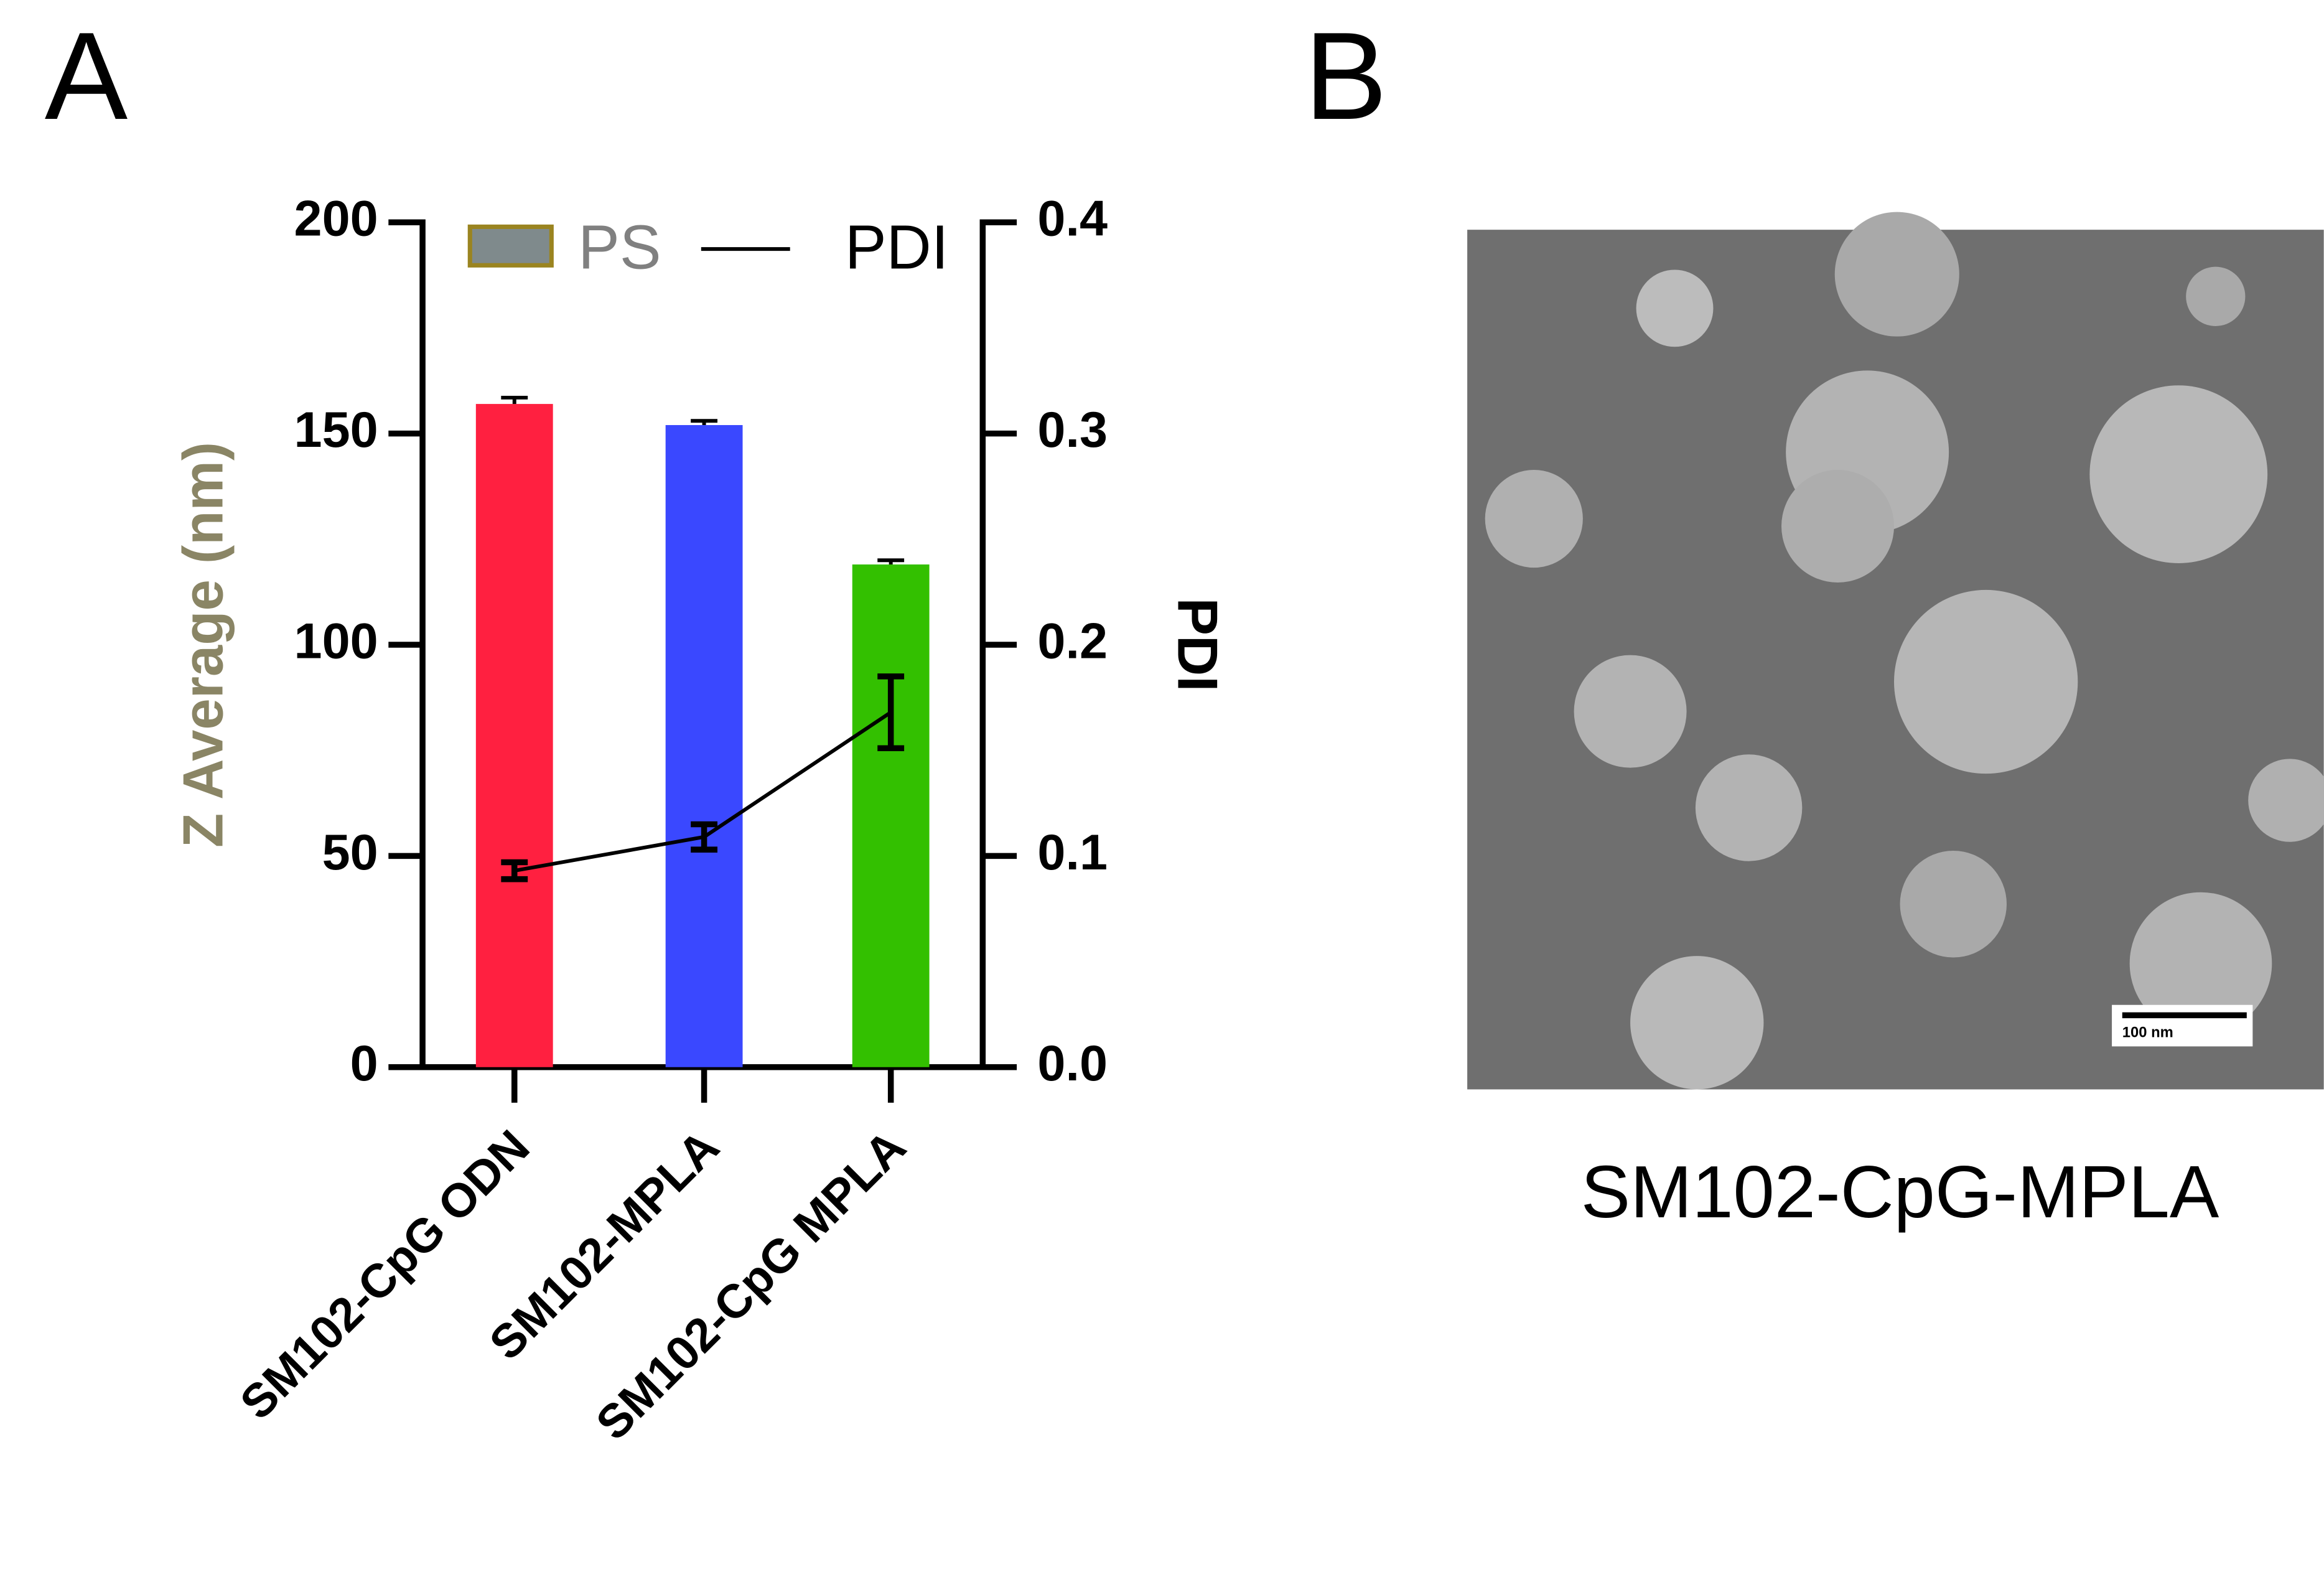 The width and height of the screenshot is (2324, 1577). What do you see at coordinates (350, 853) in the screenshot?
I see `y-tick-label: 50` at bounding box center [350, 853].